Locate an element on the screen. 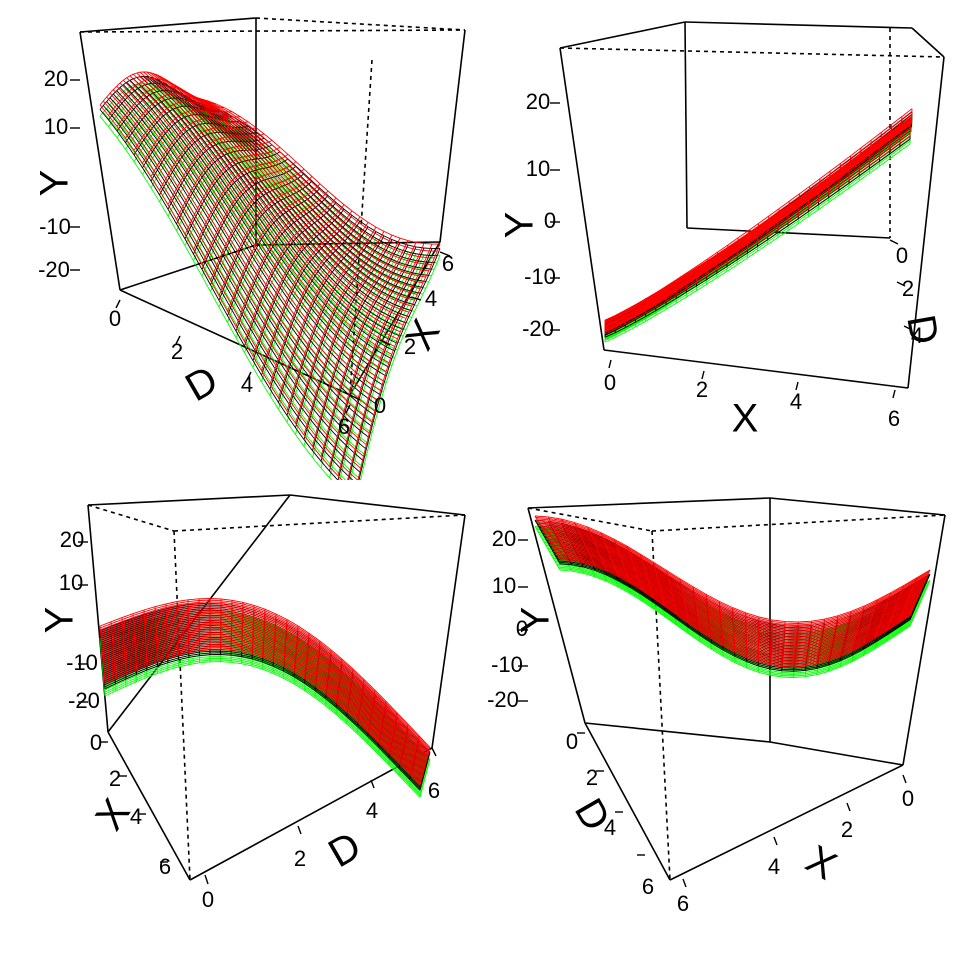 Image resolution: width=960 pixels, height=960 pixels. x-tick-label: 4 is located at coordinates (774, 866).